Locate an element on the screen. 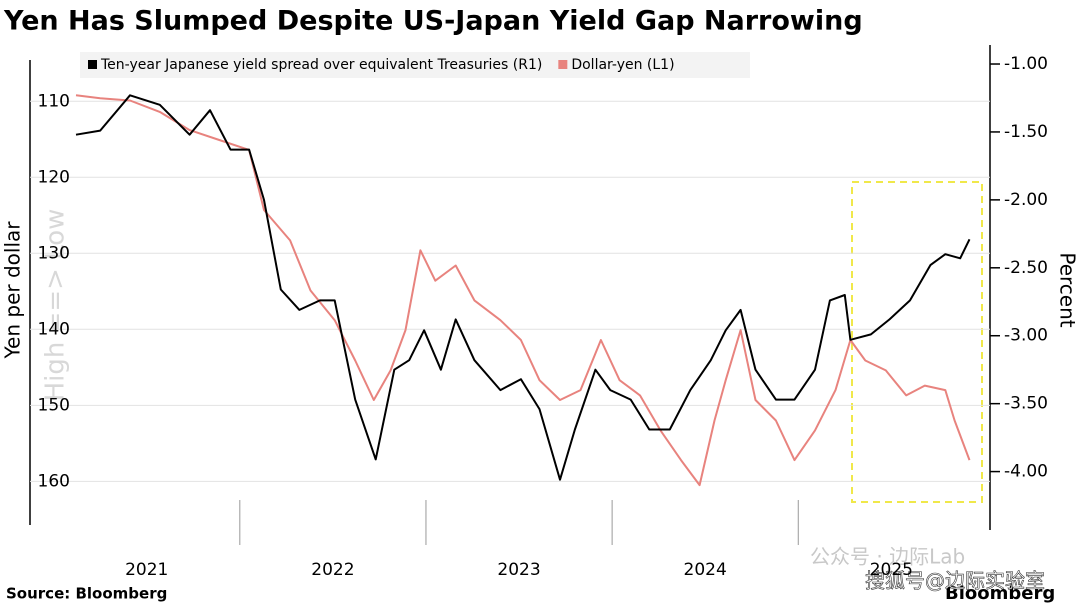 Image resolution: width=1080 pixels, height=606 pixels. legend-background is located at coordinates (415, 65).